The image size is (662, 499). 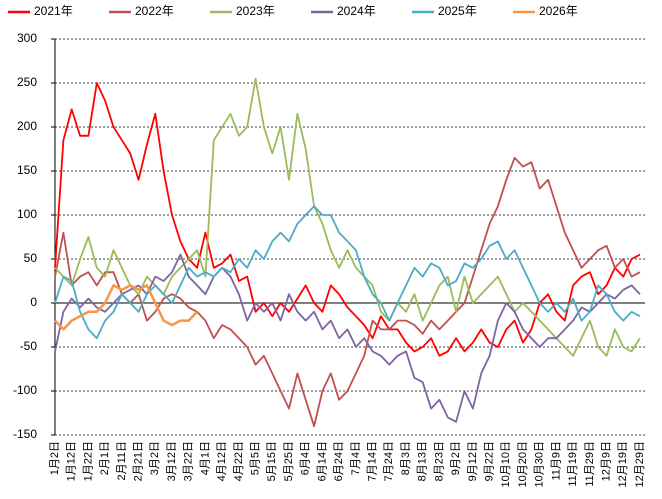 I want to click on x-tick-label: 5月25日, so click(x=289, y=461).